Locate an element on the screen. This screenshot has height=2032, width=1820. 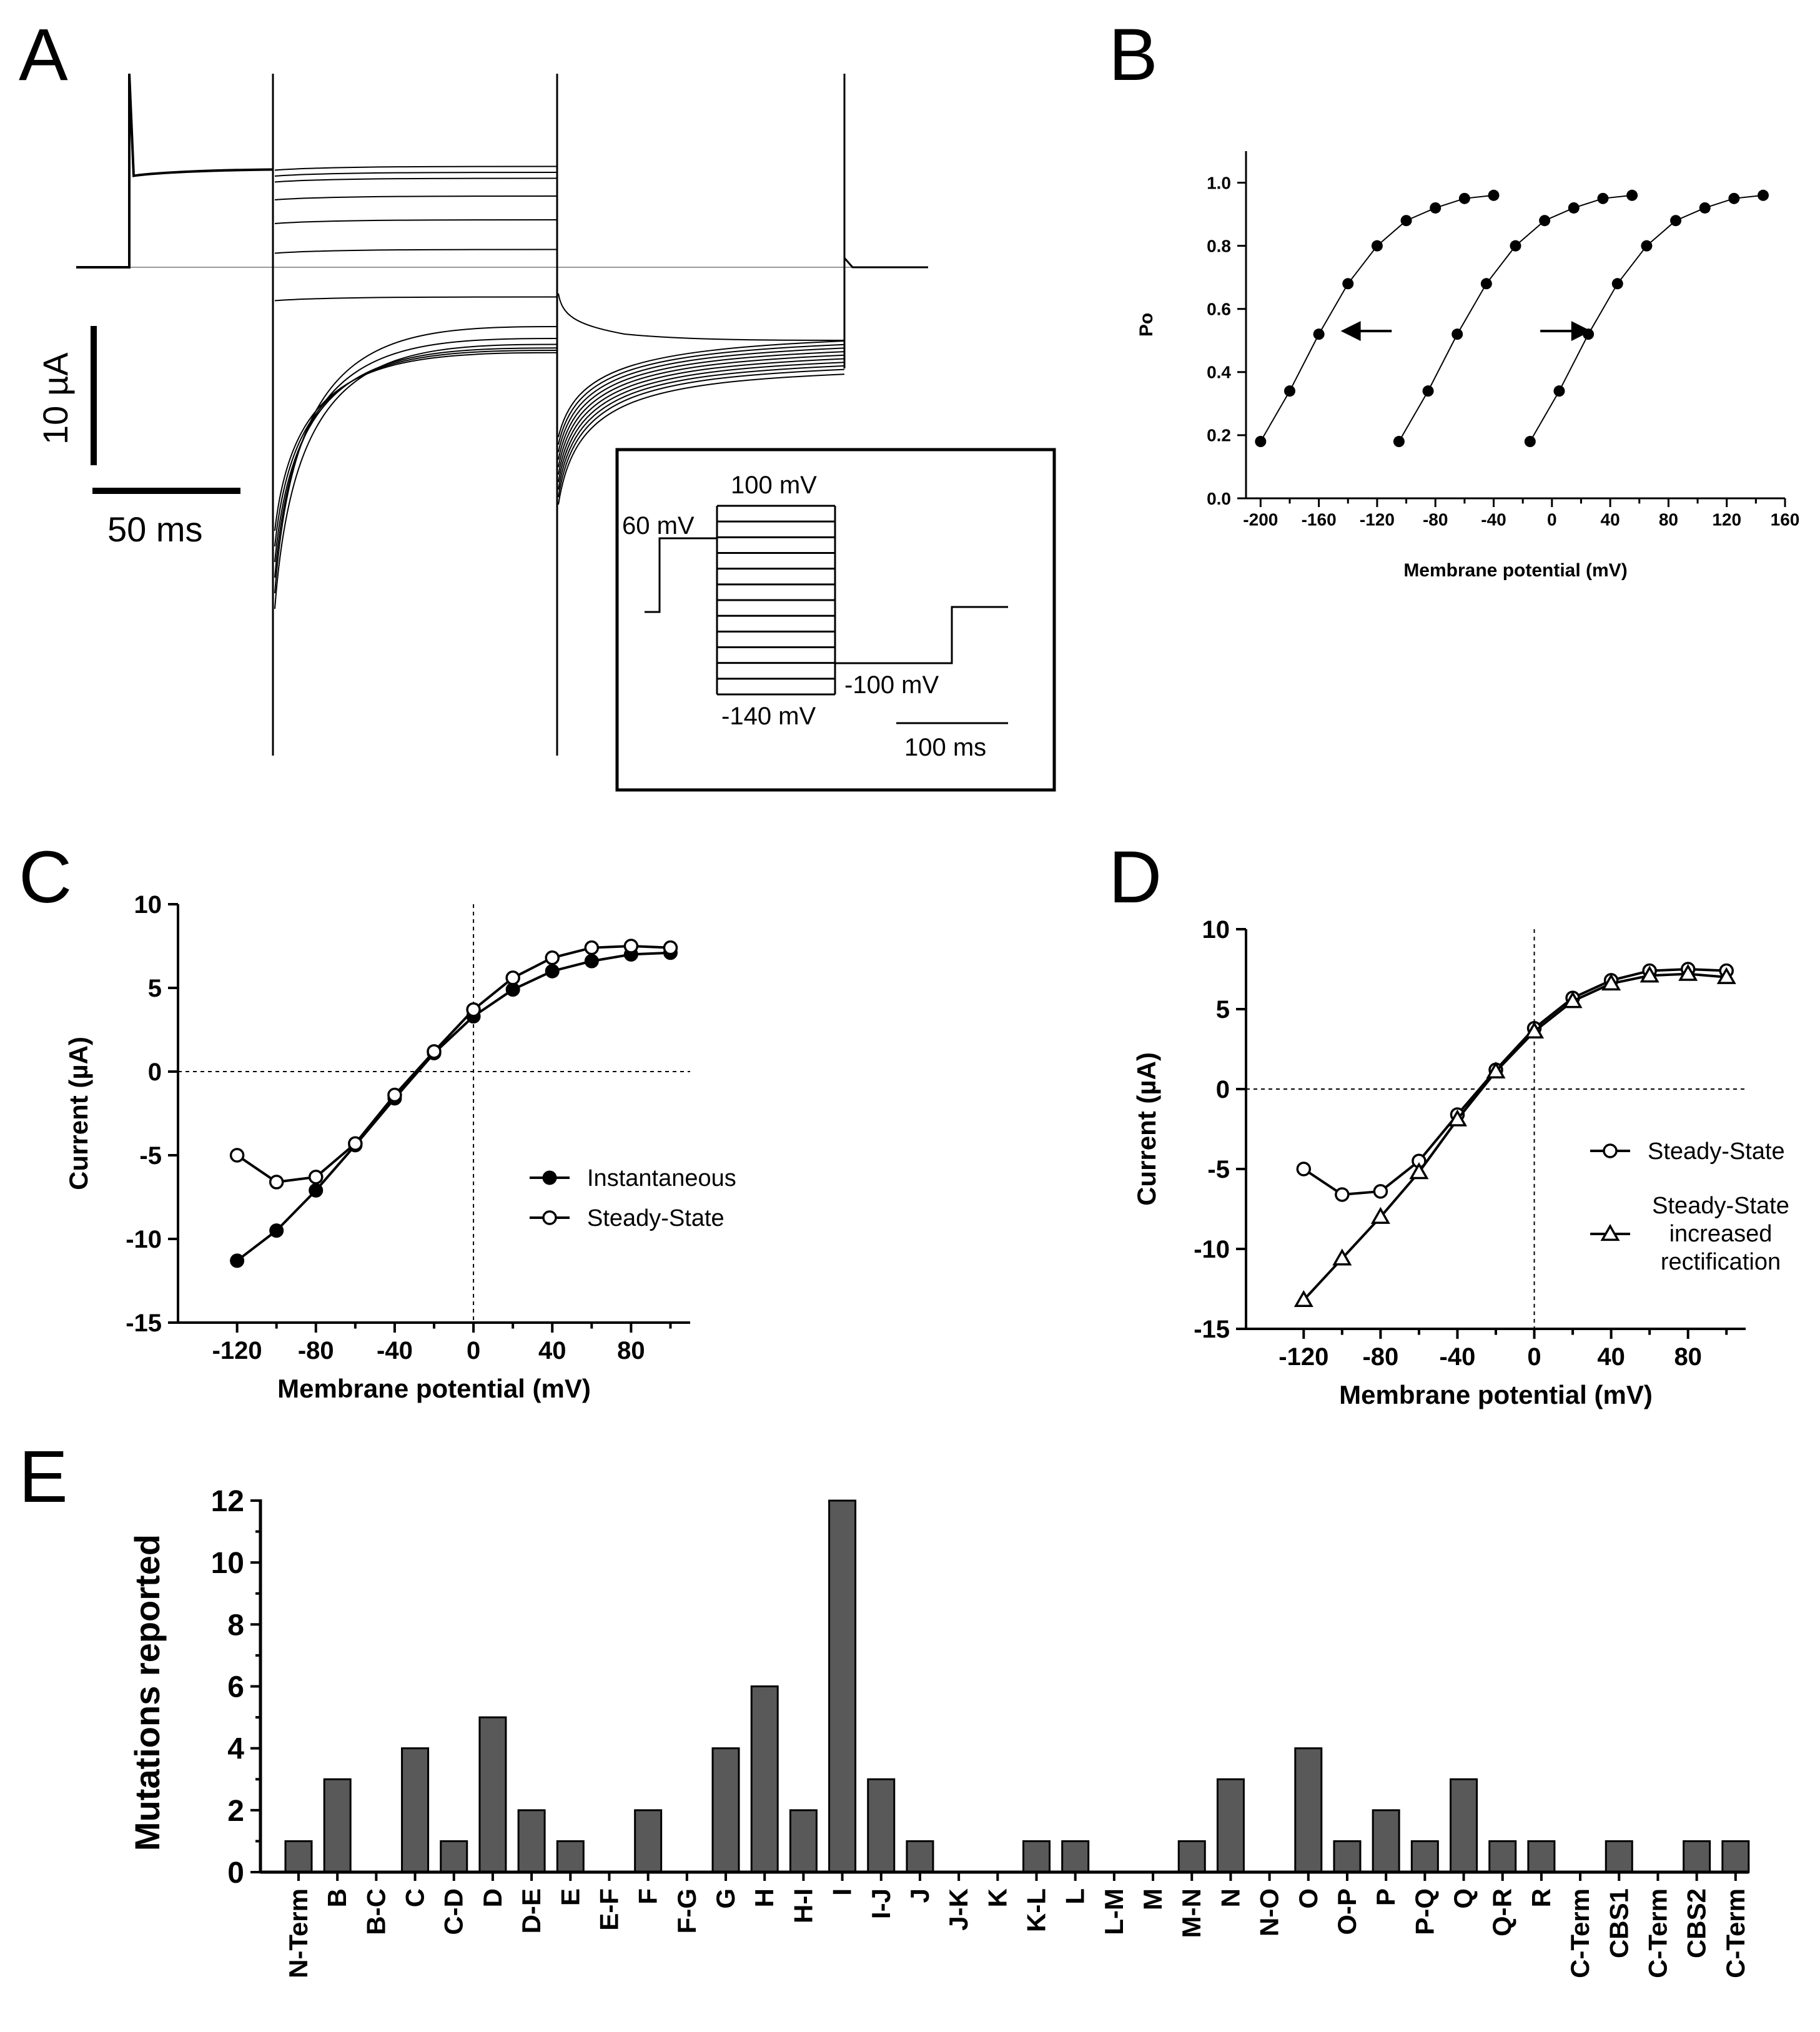
panel-label-a: A is located at coordinates (44, 55).